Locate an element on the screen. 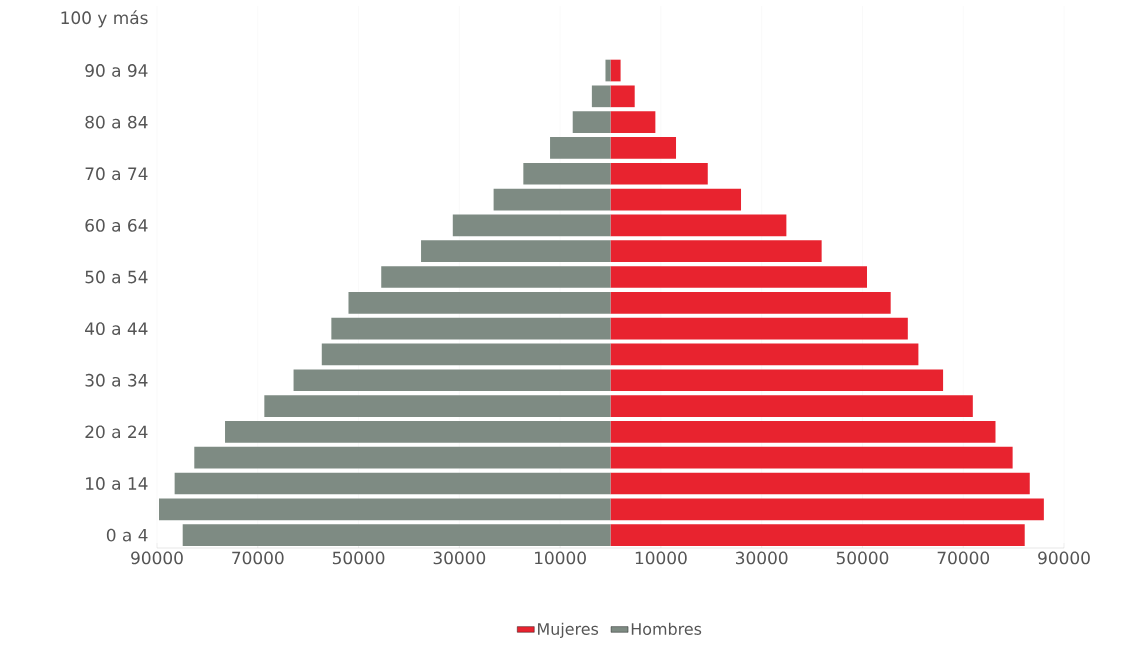  y-tick-label: 100 y más is located at coordinates (104, 19).